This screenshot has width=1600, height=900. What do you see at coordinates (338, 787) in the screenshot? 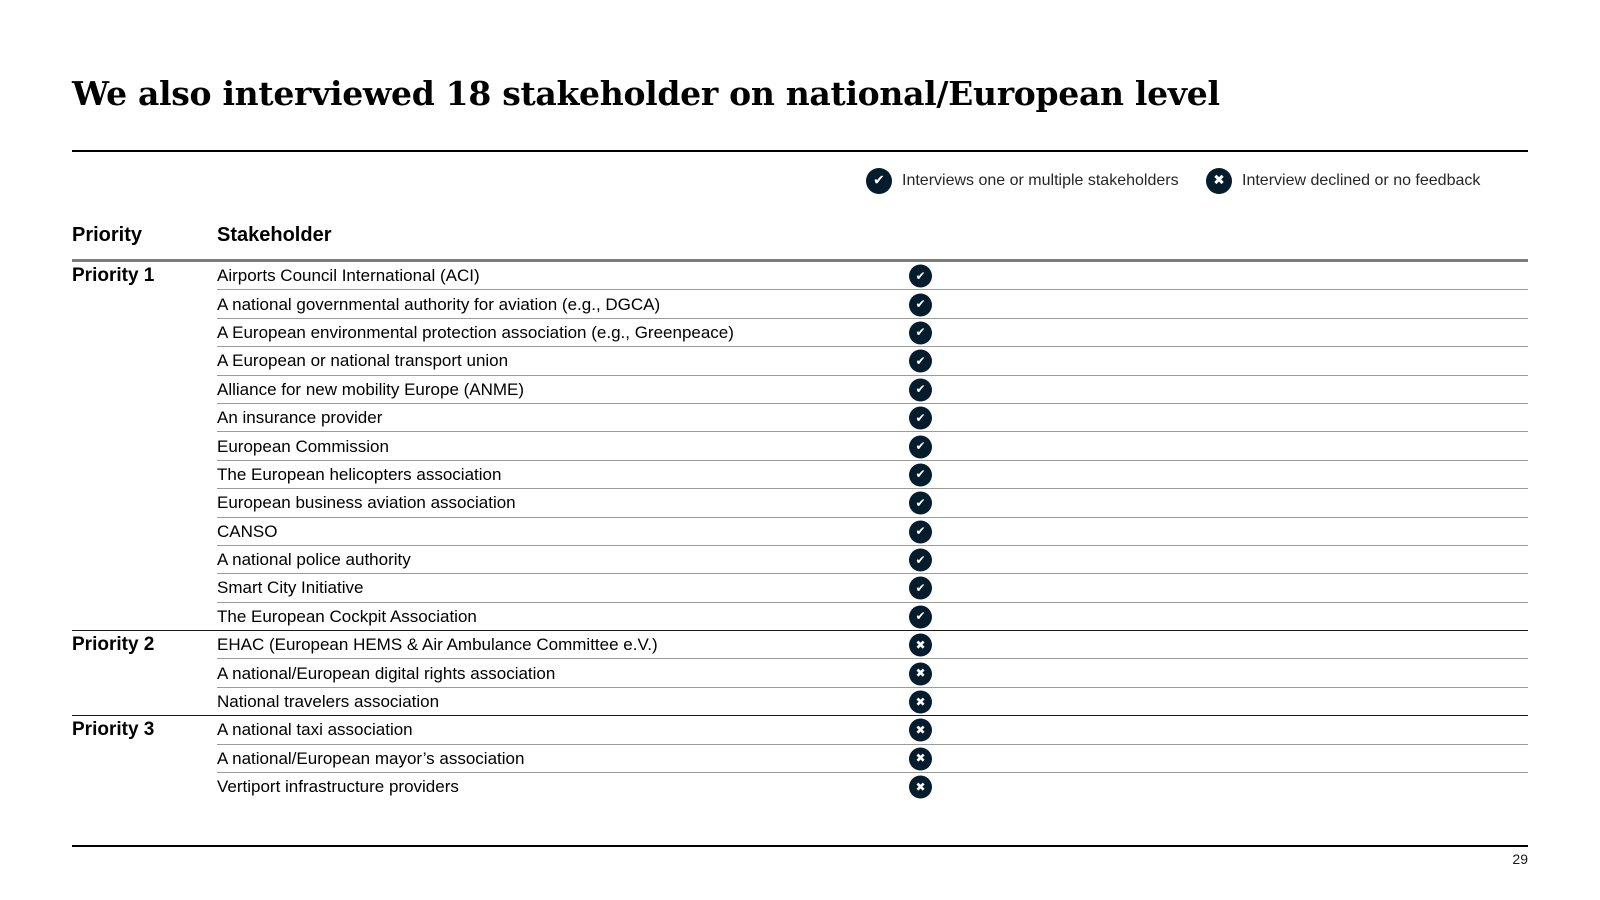
I see `stakeholder-label: Vertiport infrastructure providers` at bounding box center [338, 787].